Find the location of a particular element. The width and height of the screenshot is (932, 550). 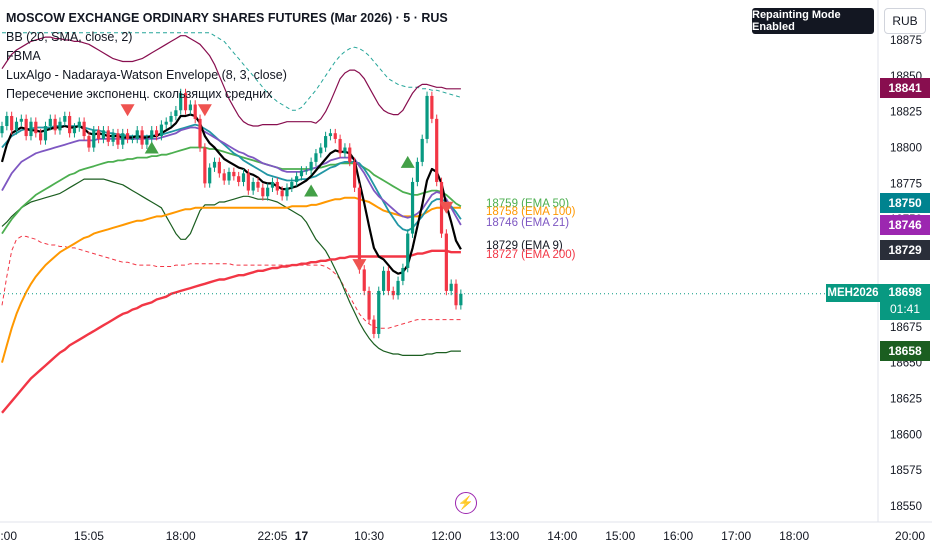

y-tick-label: 18550 is located at coordinates (906, 507).